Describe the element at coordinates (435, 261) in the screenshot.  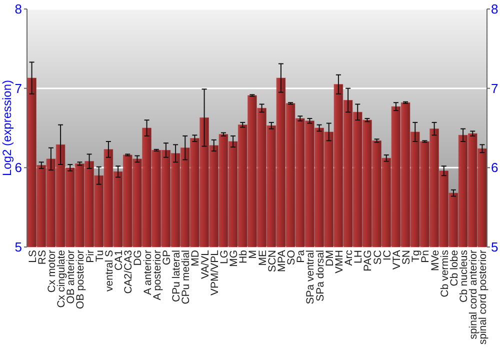
I see `x-tick-label: MVe` at that location.